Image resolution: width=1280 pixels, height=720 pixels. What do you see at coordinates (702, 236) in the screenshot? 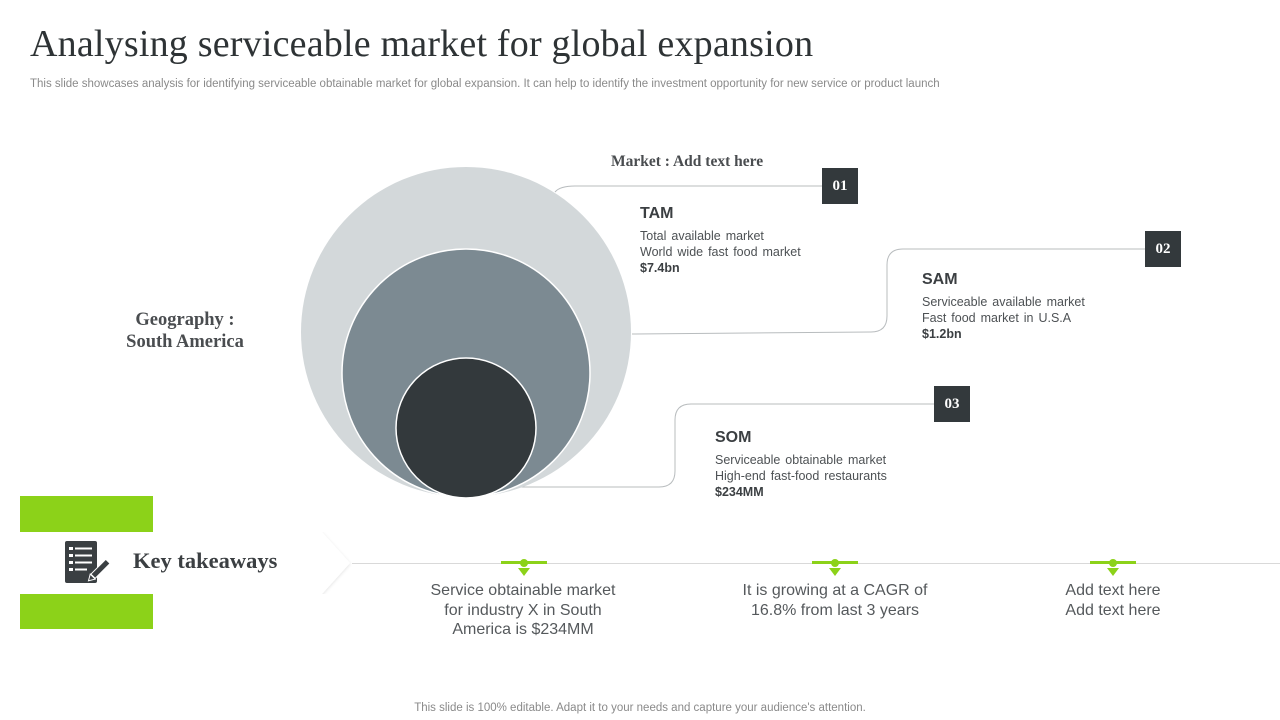
I see `tam-line-1: Total available market` at bounding box center [702, 236].